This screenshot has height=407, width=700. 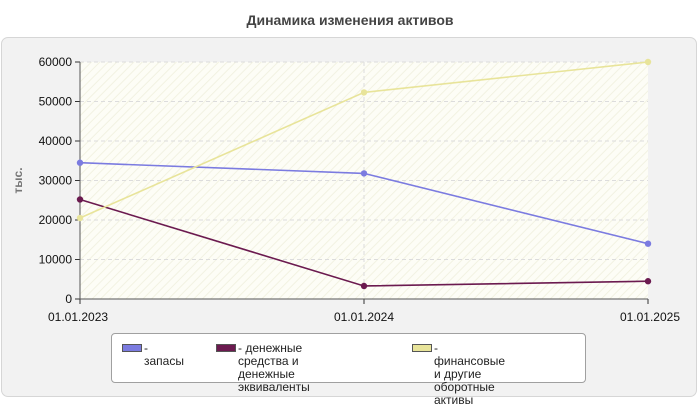 I want to click on y-tick-label: 10000, so click(x=56, y=260).